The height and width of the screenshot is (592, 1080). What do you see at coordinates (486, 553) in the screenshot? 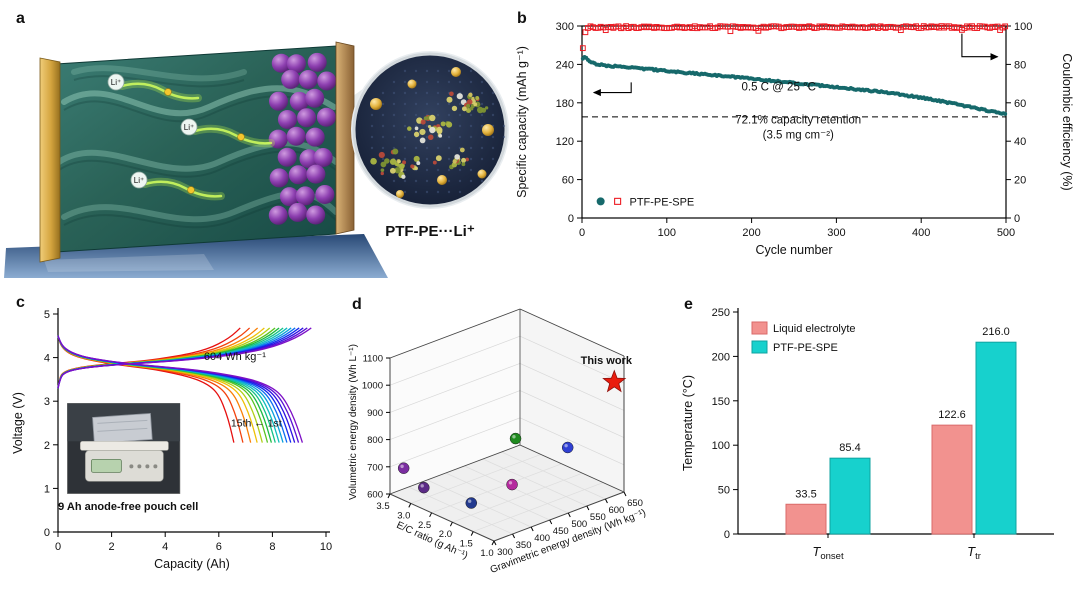
I see `svg-text: 1.0` at bounding box center [486, 553].